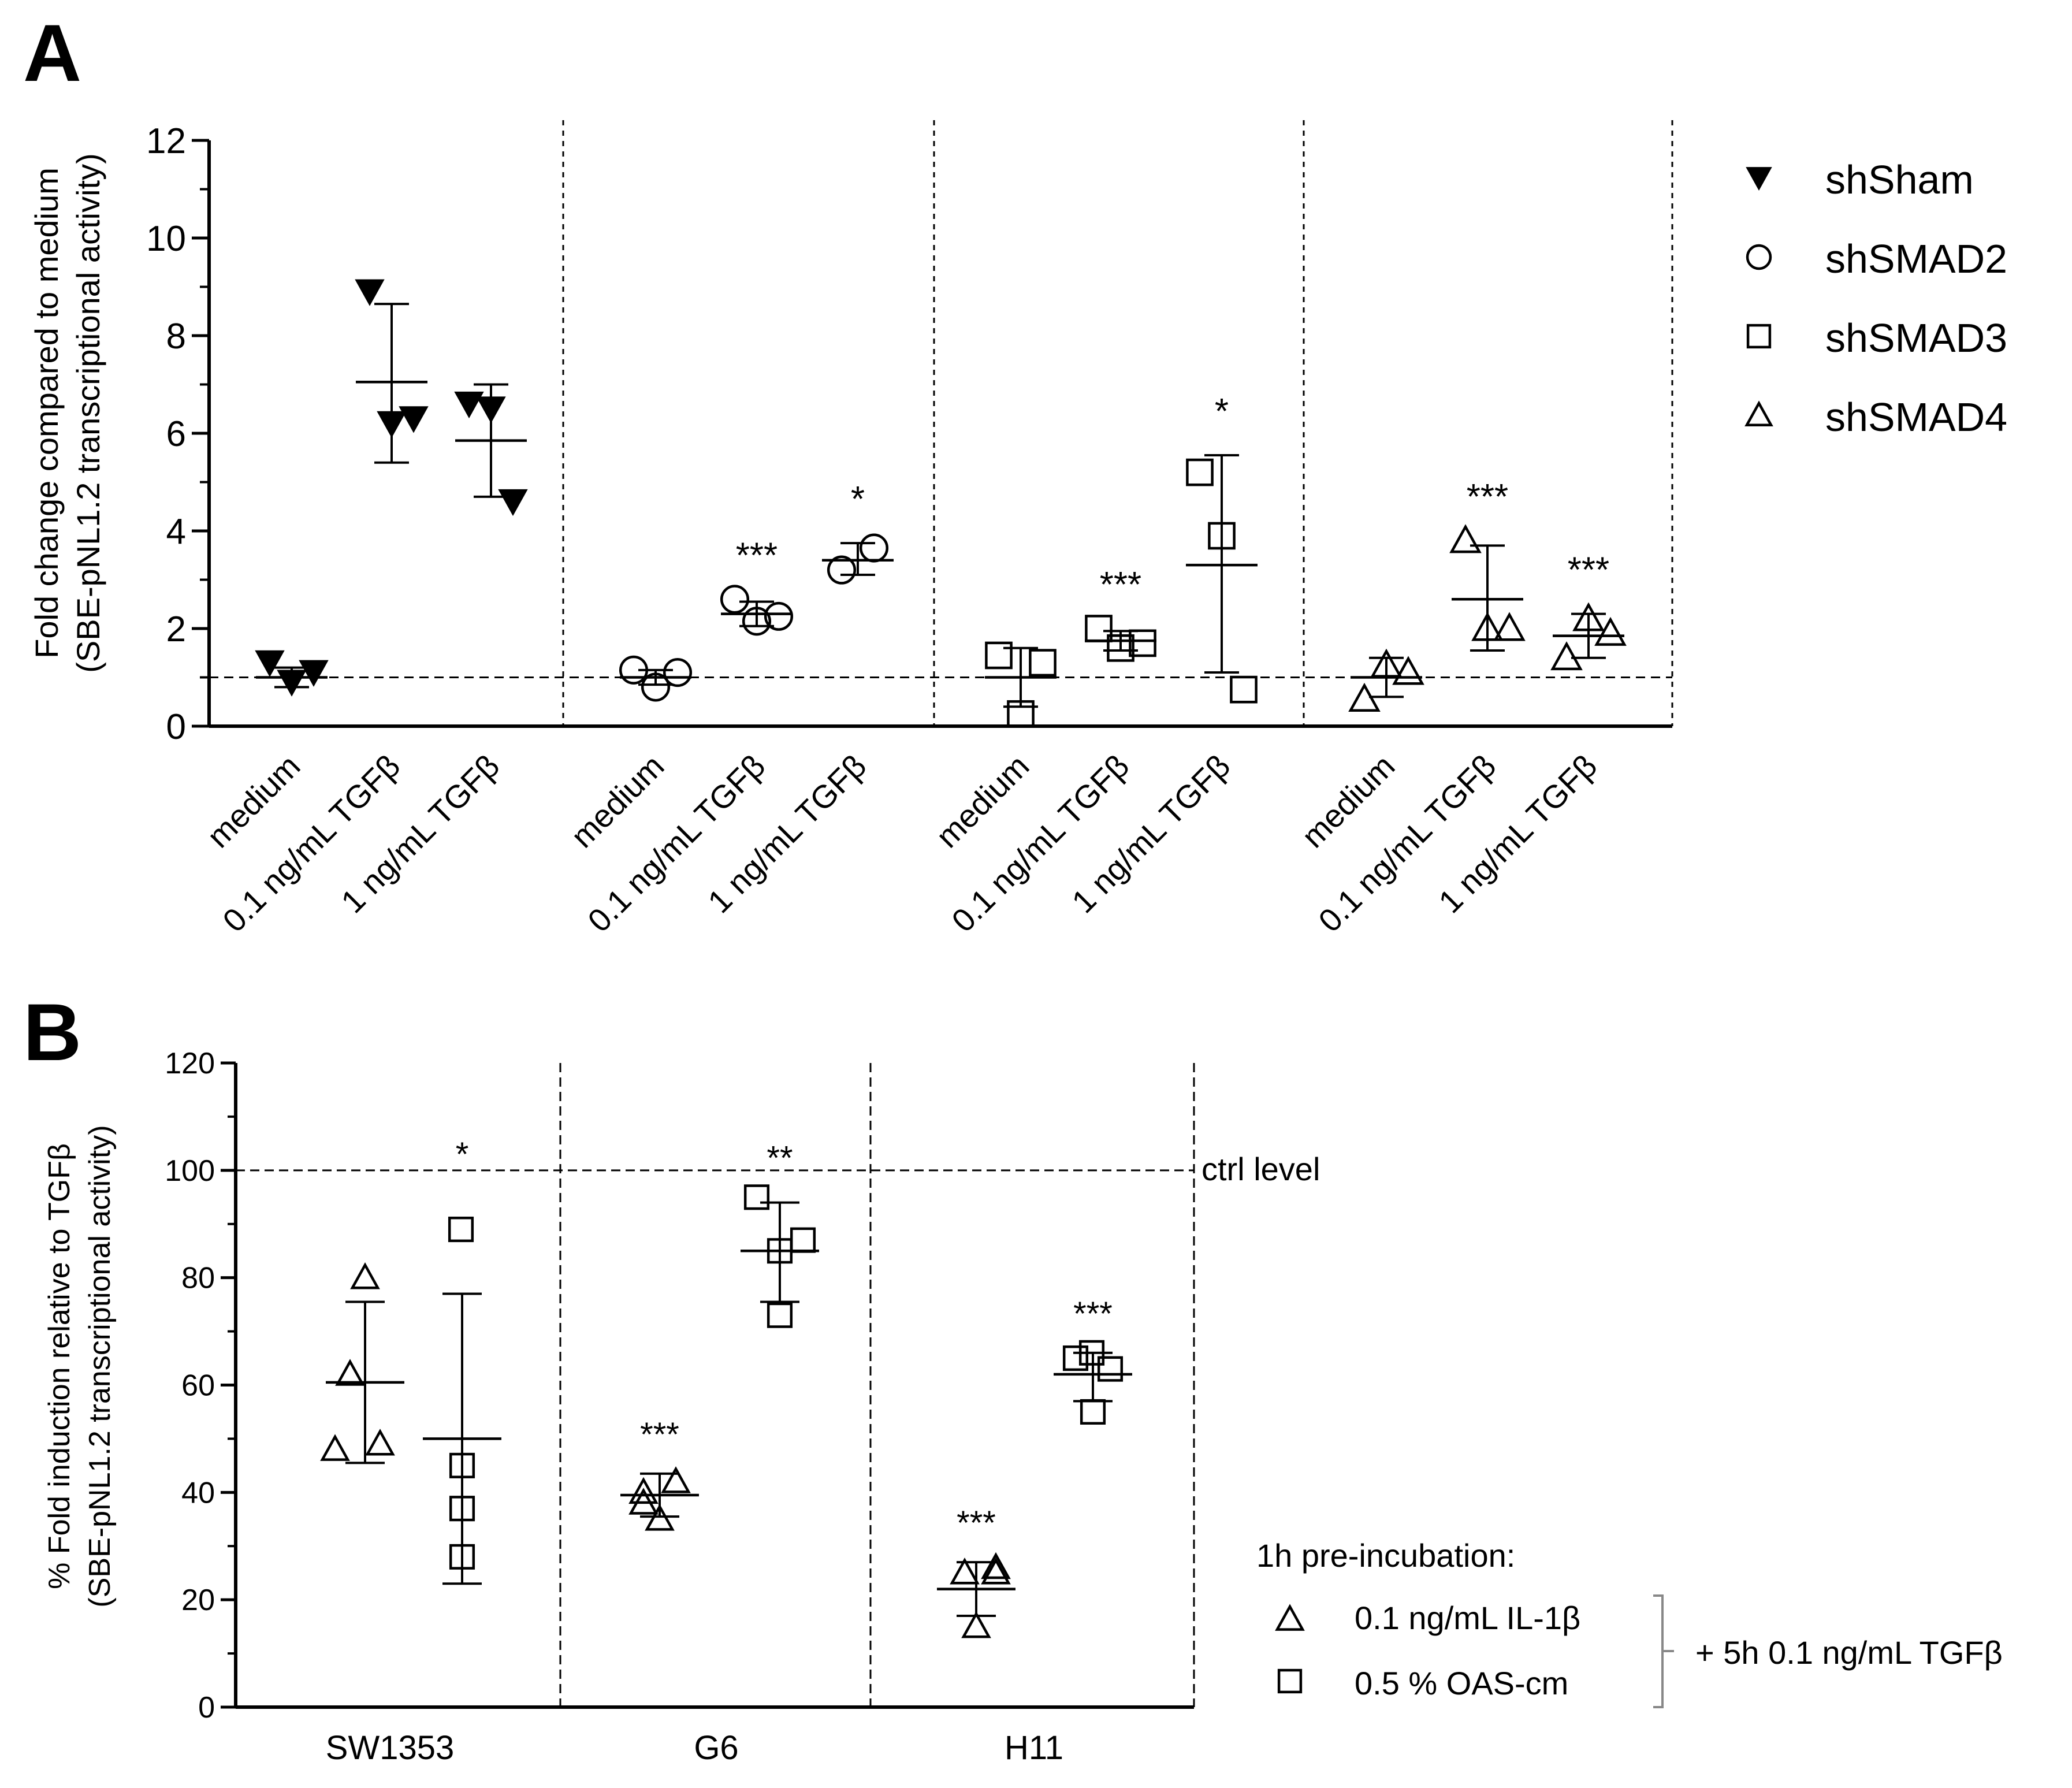  What do you see at coordinates (1916, 337) in the screenshot?
I see `panel-a-legend-label: shSMAD3` at bounding box center [1916, 337].